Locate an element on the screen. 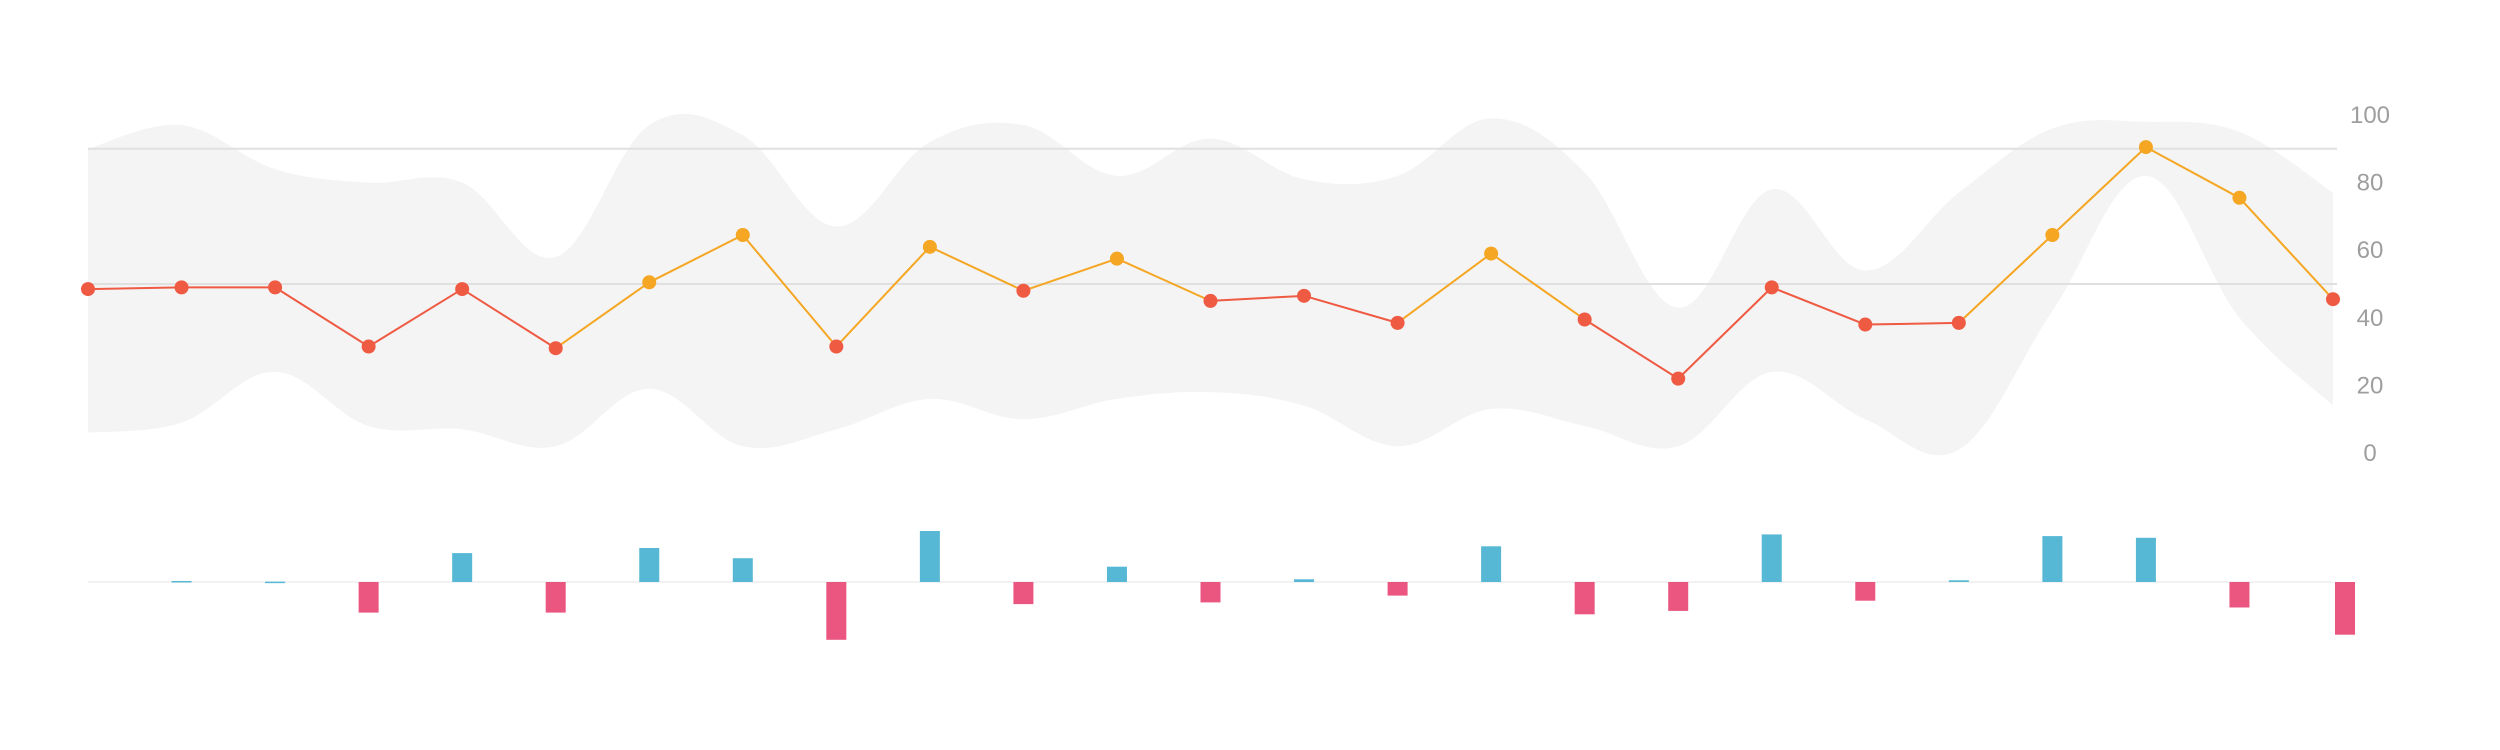  y-tick-label: 100 is located at coordinates (2370, 115).